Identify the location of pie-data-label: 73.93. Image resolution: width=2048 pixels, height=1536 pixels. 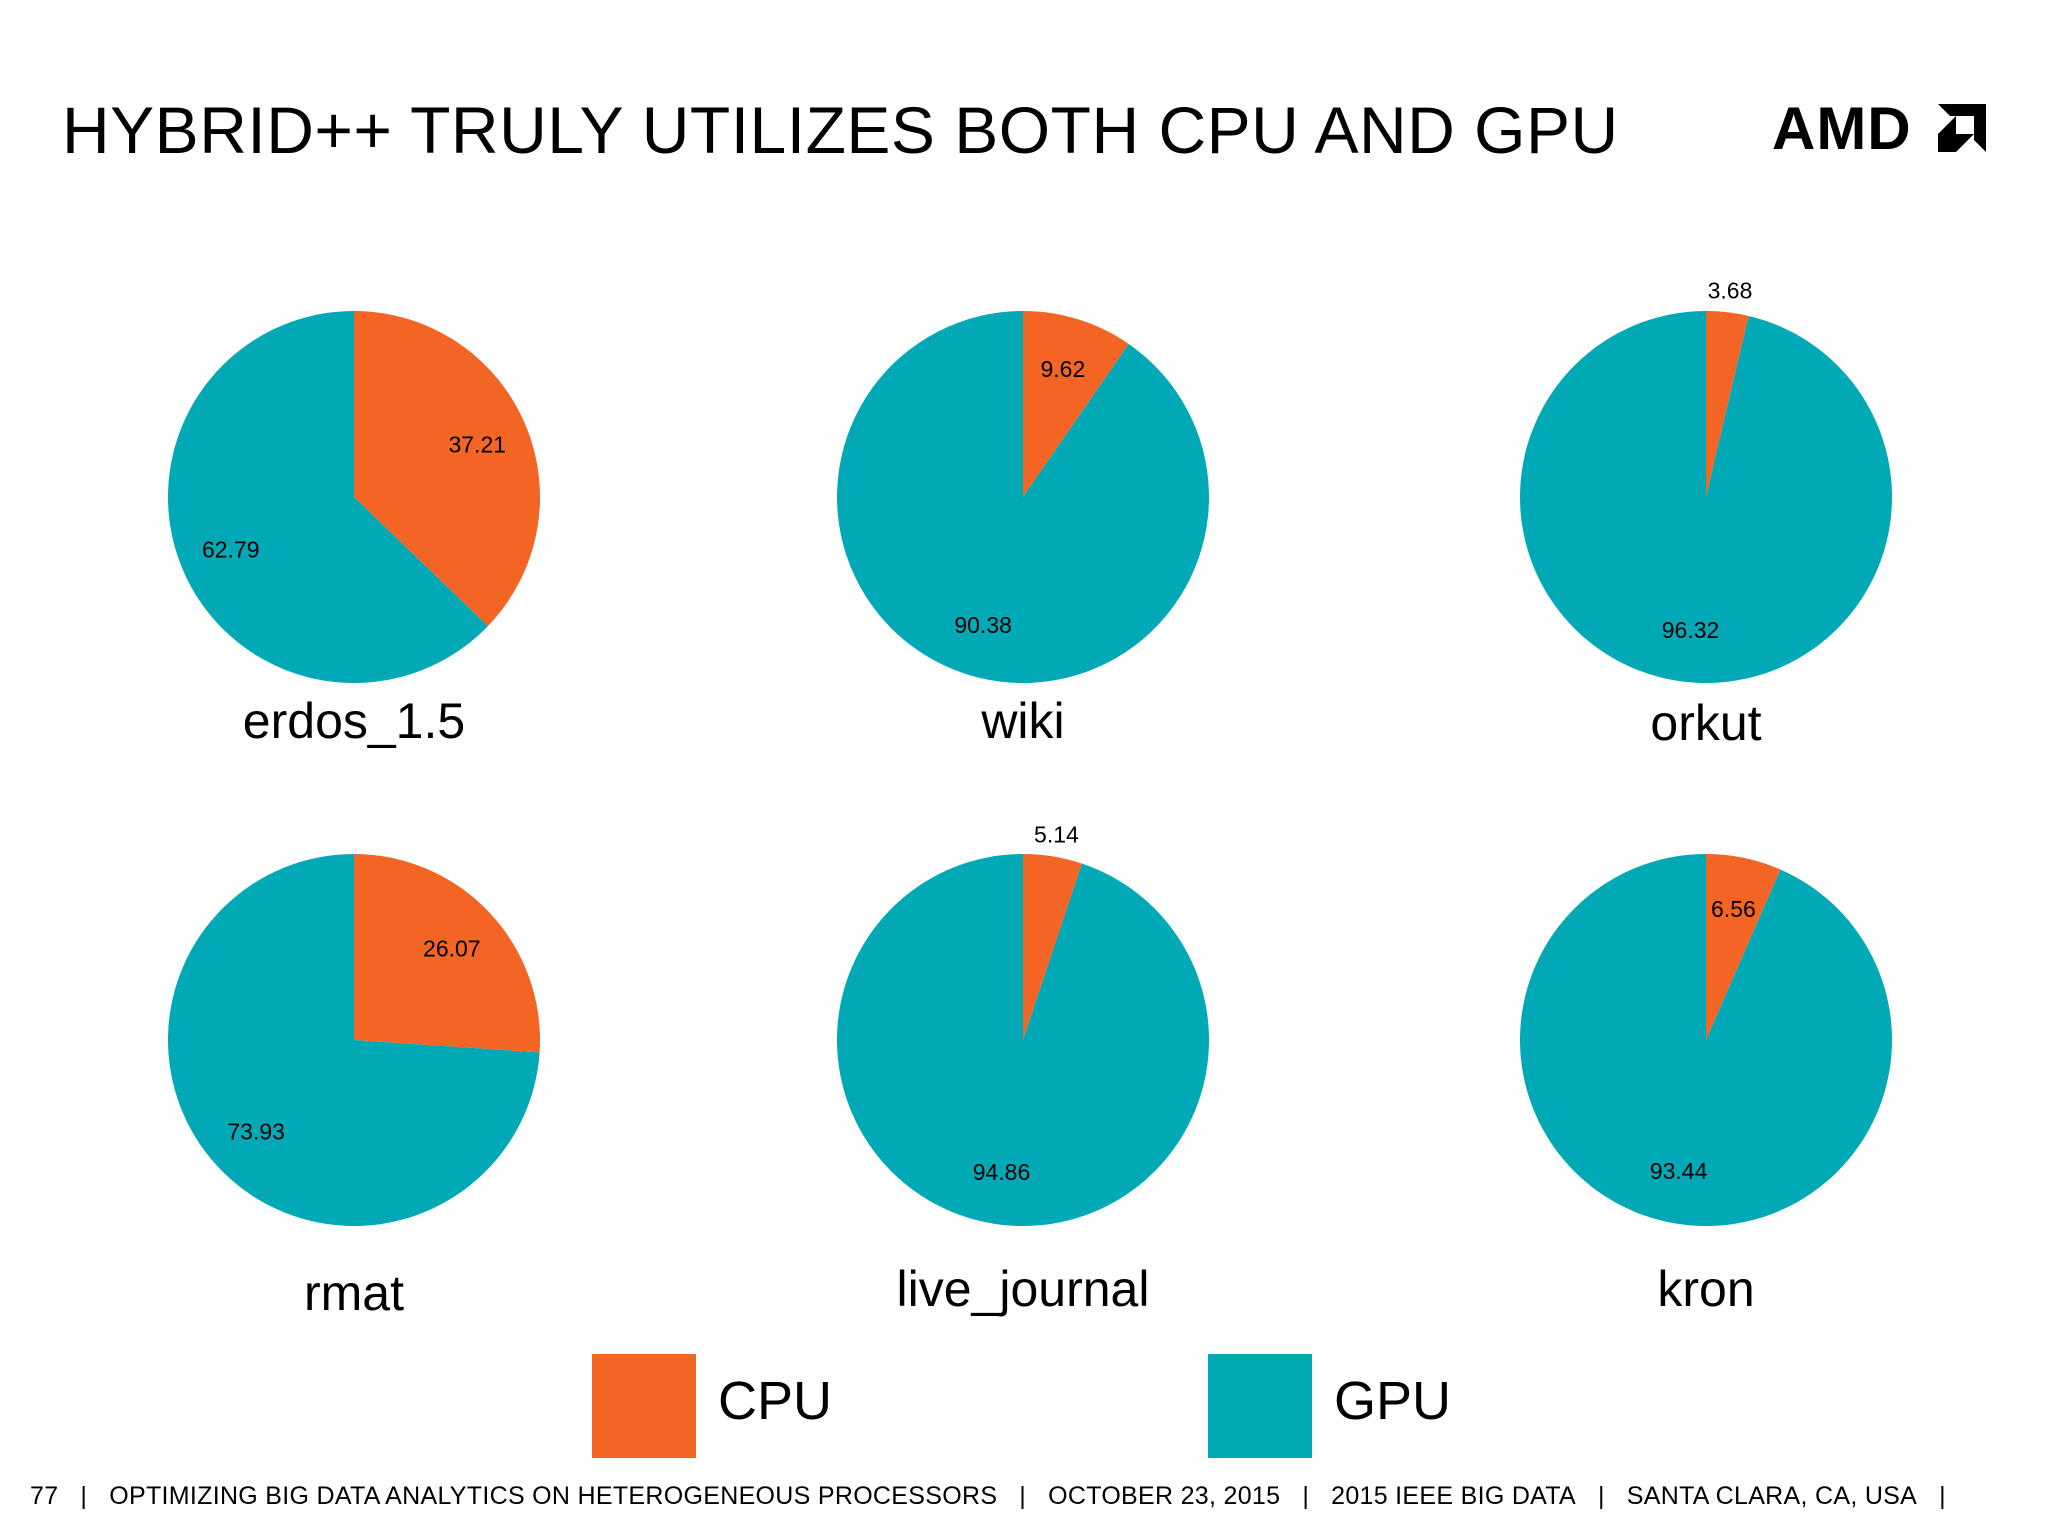
(256, 1131).